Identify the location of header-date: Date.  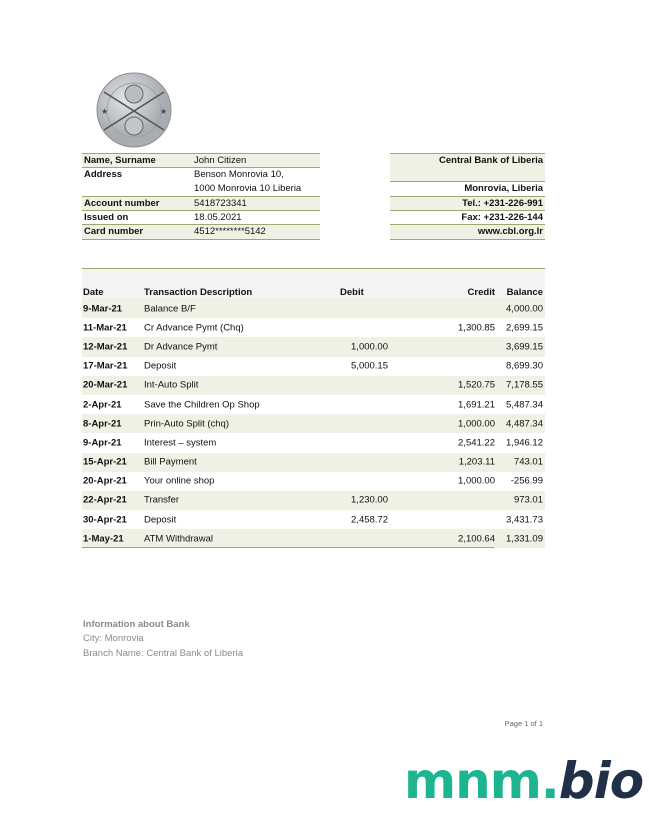
(93, 292).